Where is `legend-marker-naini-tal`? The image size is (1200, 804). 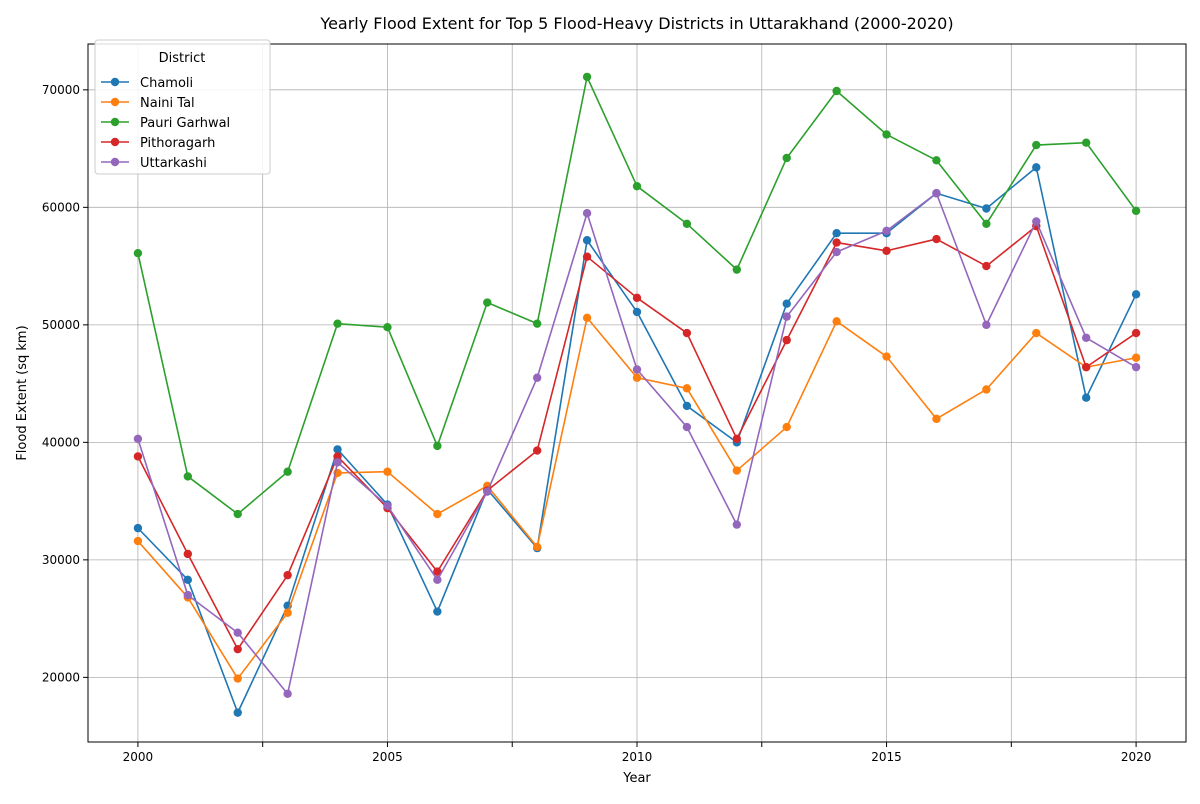
legend-marker-naini-tal is located at coordinates (115, 102).